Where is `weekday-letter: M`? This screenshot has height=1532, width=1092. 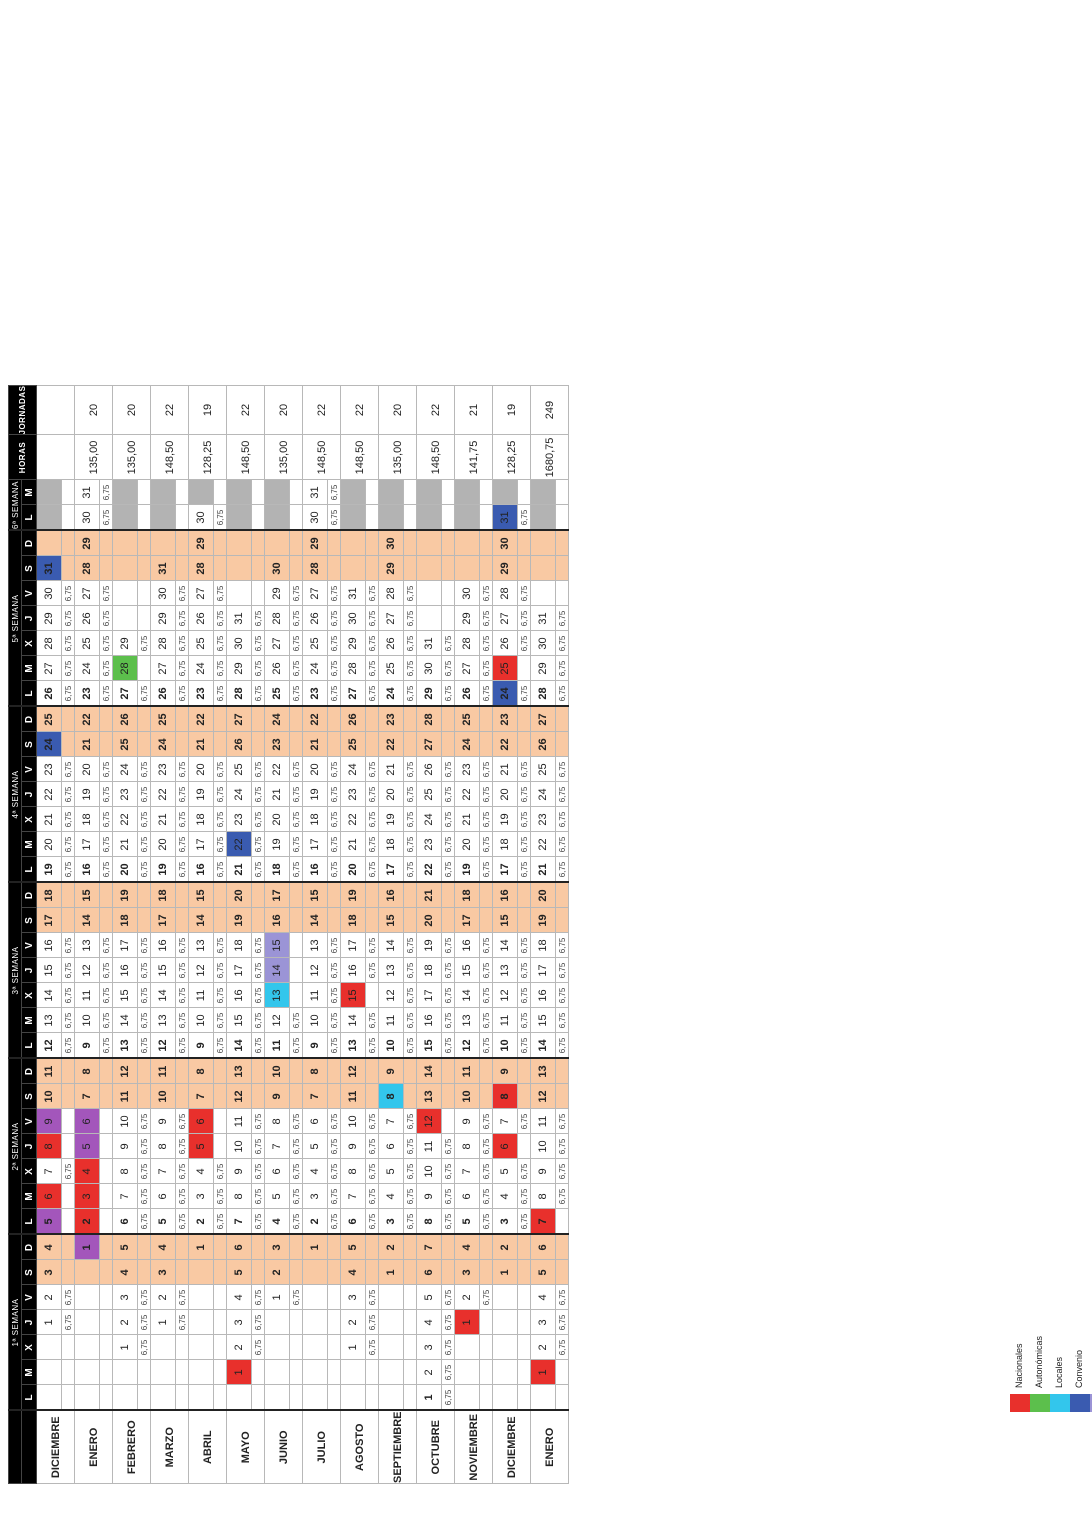
weekday-letter: M is located at coordinates (29, 492).